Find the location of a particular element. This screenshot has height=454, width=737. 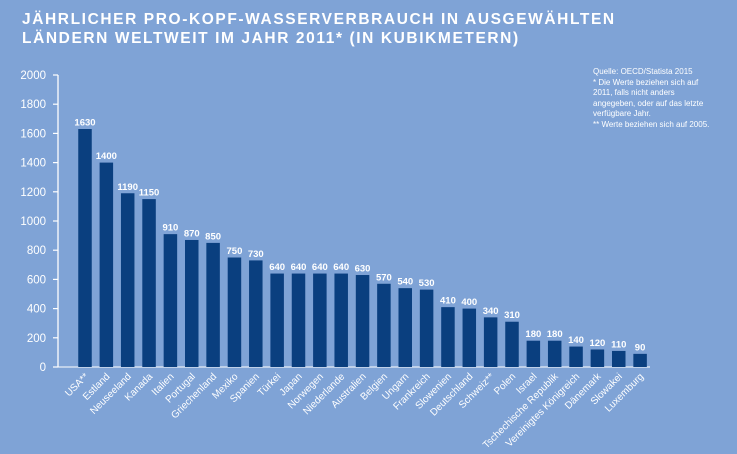

y-tick-label: 1600 is located at coordinates (33, 134).